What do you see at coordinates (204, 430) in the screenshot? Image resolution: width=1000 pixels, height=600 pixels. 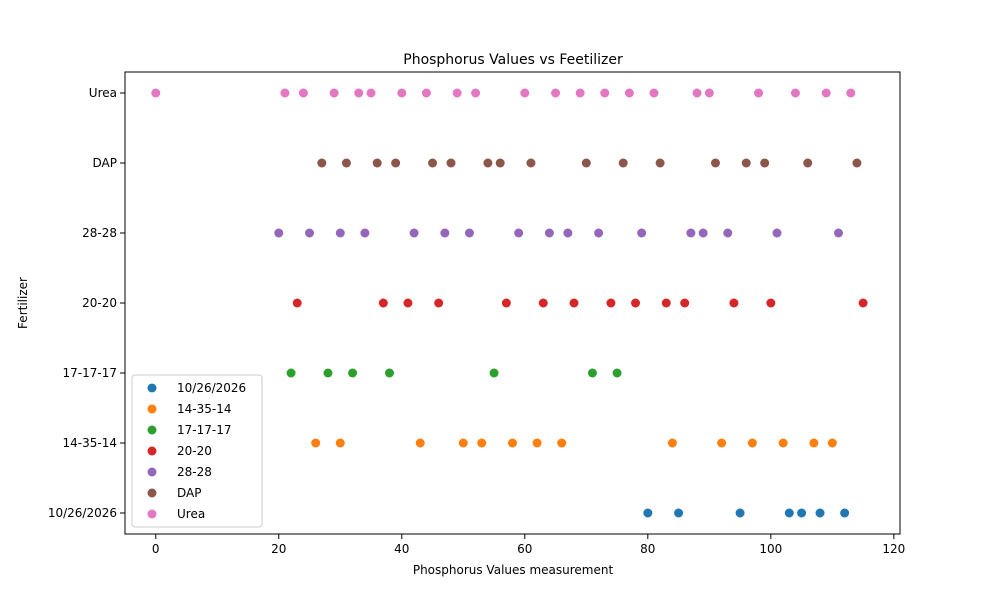 I see `legend-label: 17-17-17` at bounding box center [204, 430].